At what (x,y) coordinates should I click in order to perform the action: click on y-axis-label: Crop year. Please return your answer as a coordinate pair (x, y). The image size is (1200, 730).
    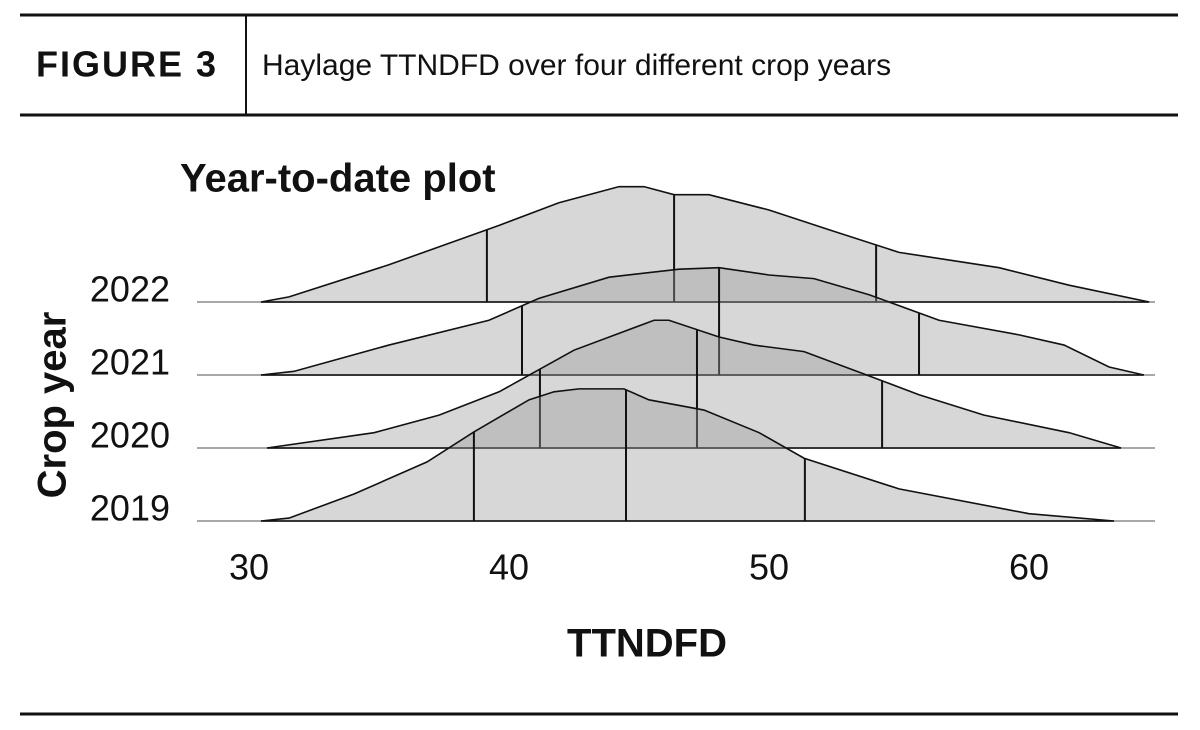
    Looking at the image, I should click on (53, 405).